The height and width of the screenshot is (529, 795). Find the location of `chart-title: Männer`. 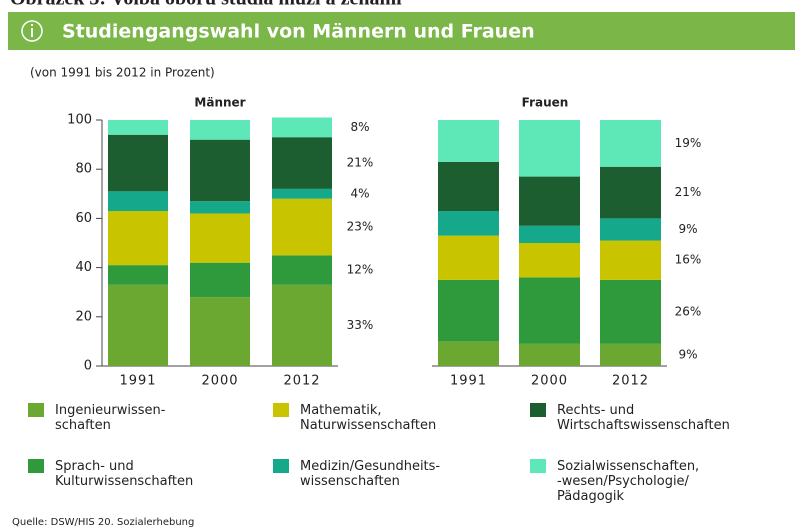

chart-title: Männer is located at coordinates (219, 103).